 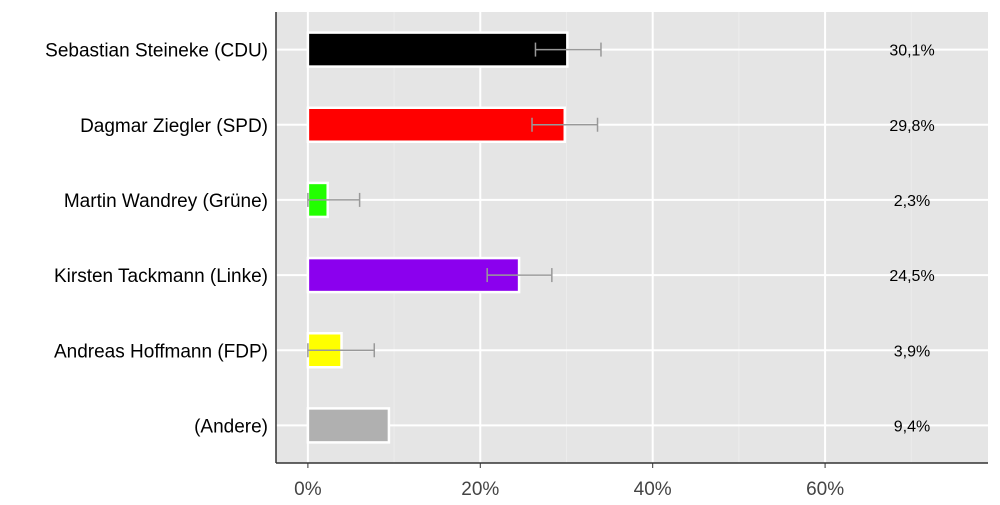 What do you see at coordinates (911, 126) in the screenshot?
I see `data-label: 29,8%` at bounding box center [911, 126].